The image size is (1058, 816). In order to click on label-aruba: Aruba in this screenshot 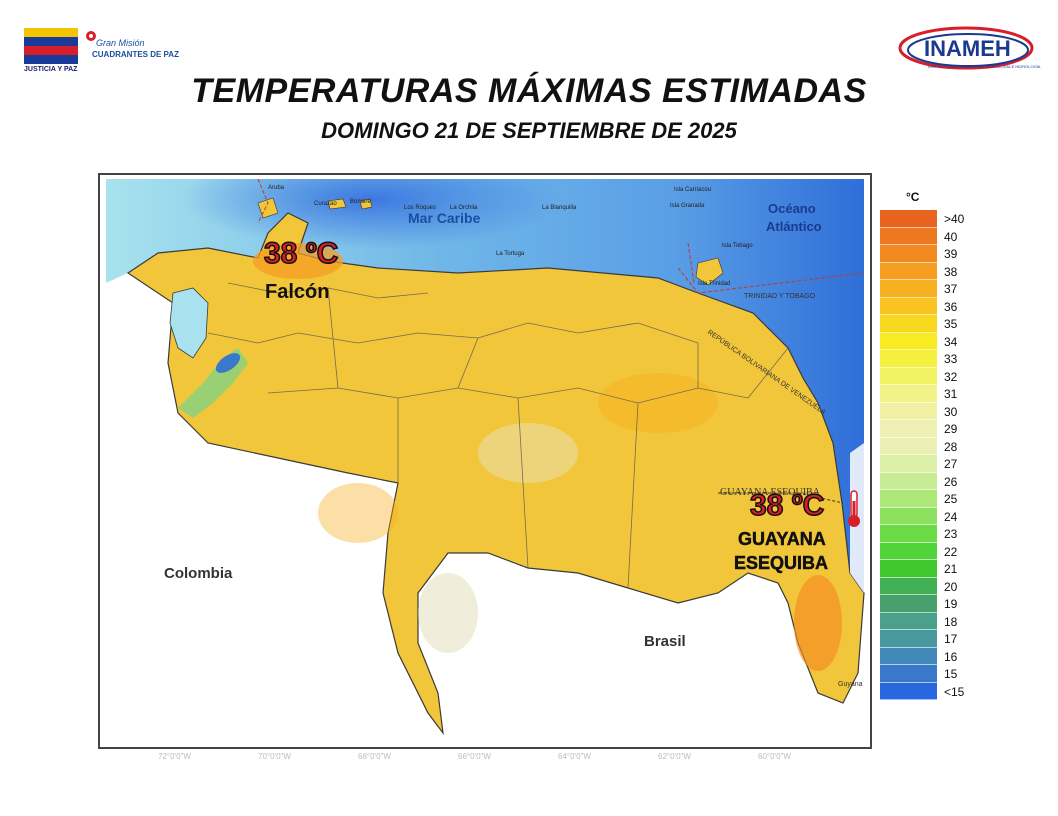, I will do `click(276, 188)`.